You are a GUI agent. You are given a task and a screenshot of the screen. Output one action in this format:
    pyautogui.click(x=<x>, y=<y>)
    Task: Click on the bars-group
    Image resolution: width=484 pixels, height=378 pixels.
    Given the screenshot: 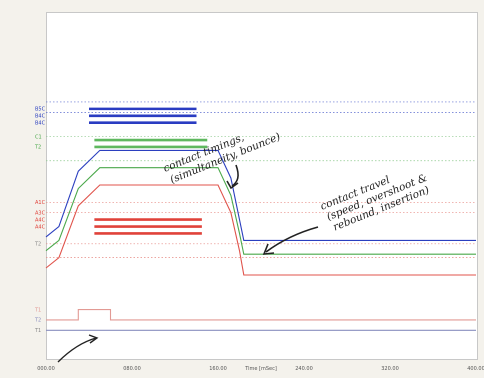 What is the action you would take?
    pyautogui.click(x=148, y=171)
    